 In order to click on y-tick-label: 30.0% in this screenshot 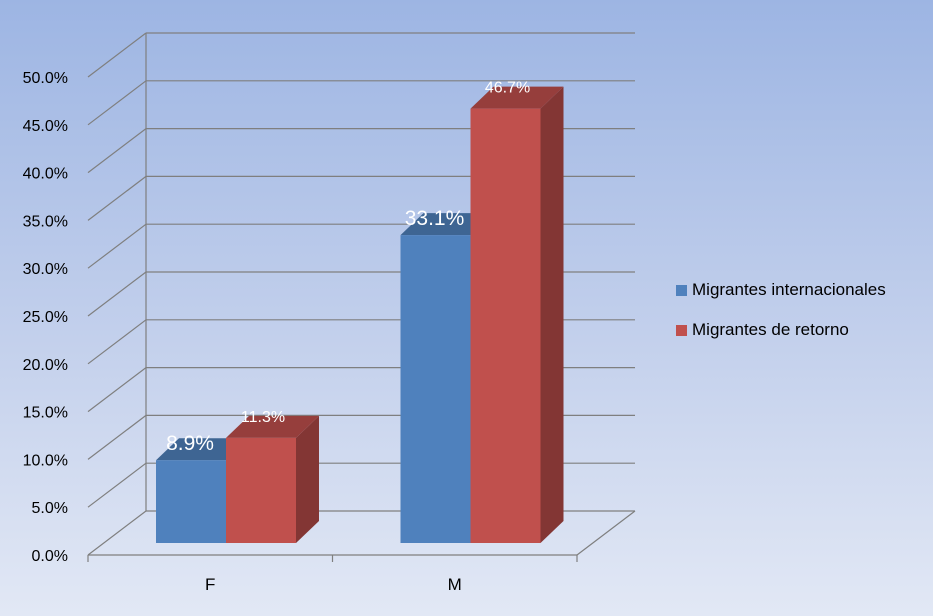, I will do `click(45, 269)`.